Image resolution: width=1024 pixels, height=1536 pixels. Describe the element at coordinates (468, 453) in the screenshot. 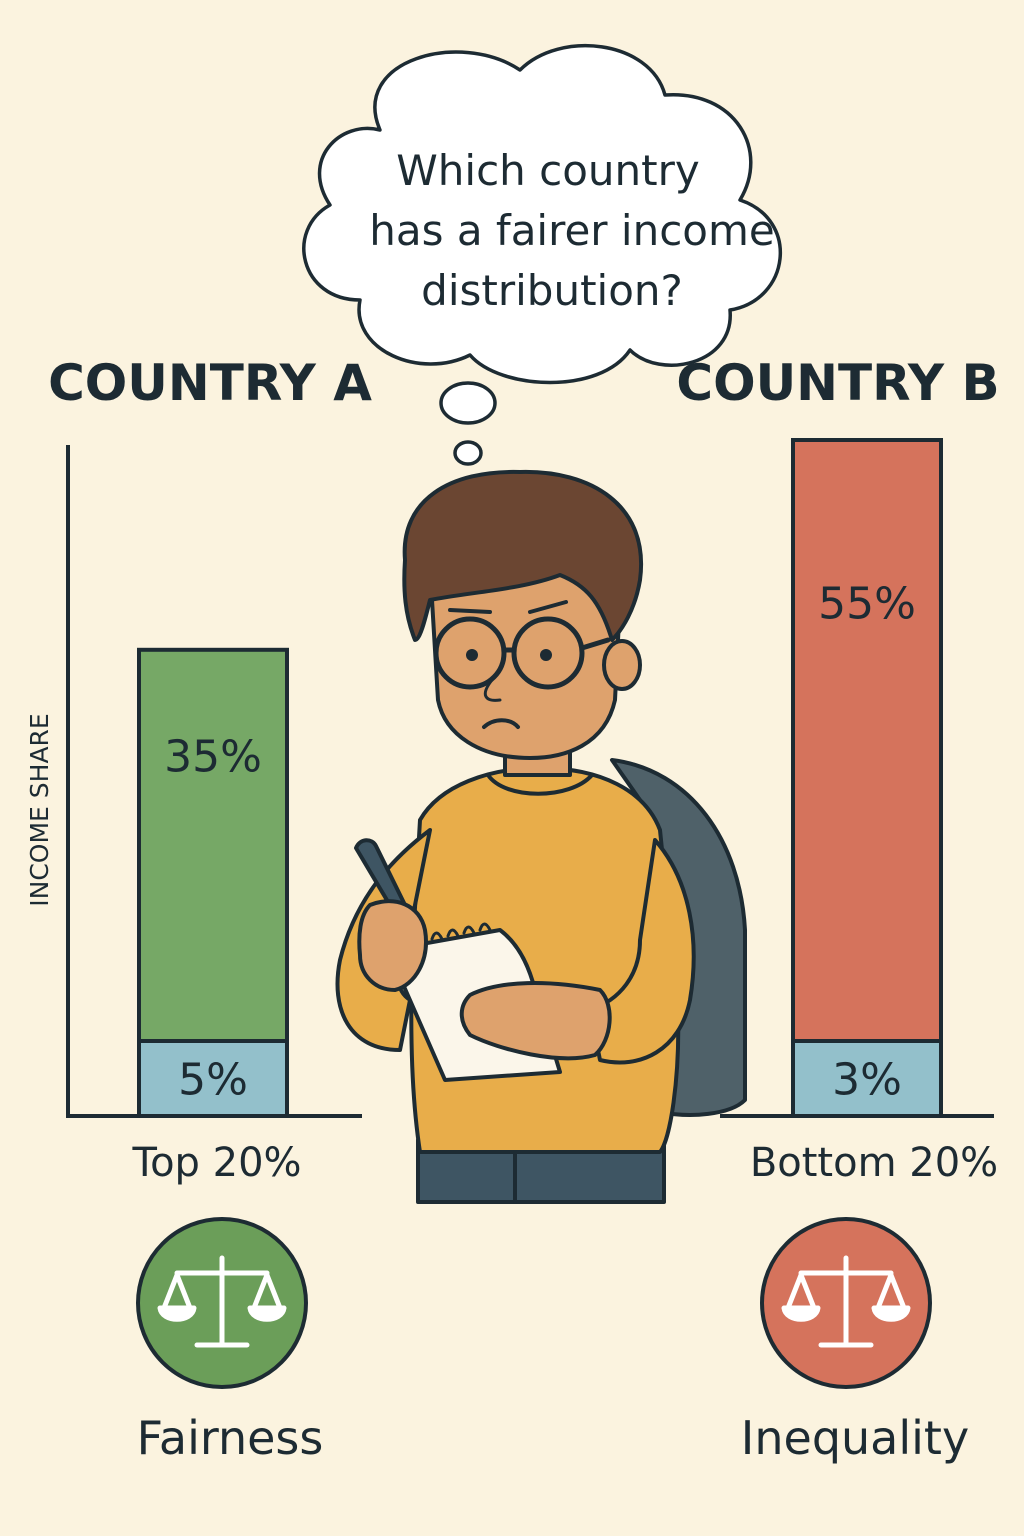

I see `thought-dot-small` at that location.